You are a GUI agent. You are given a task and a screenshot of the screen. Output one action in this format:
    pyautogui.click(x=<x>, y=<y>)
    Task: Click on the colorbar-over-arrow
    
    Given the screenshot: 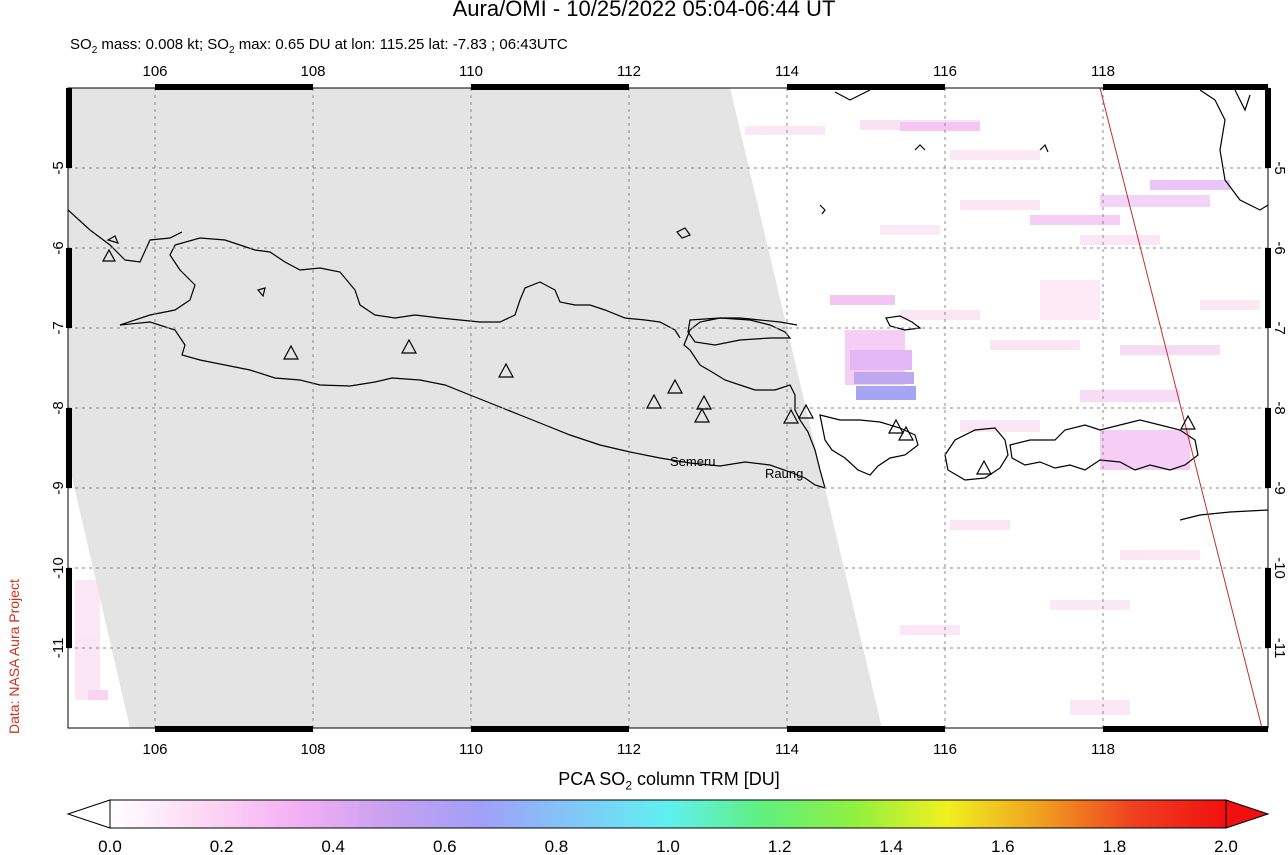 What is the action you would take?
    pyautogui.click(x=1247, y=814)
    